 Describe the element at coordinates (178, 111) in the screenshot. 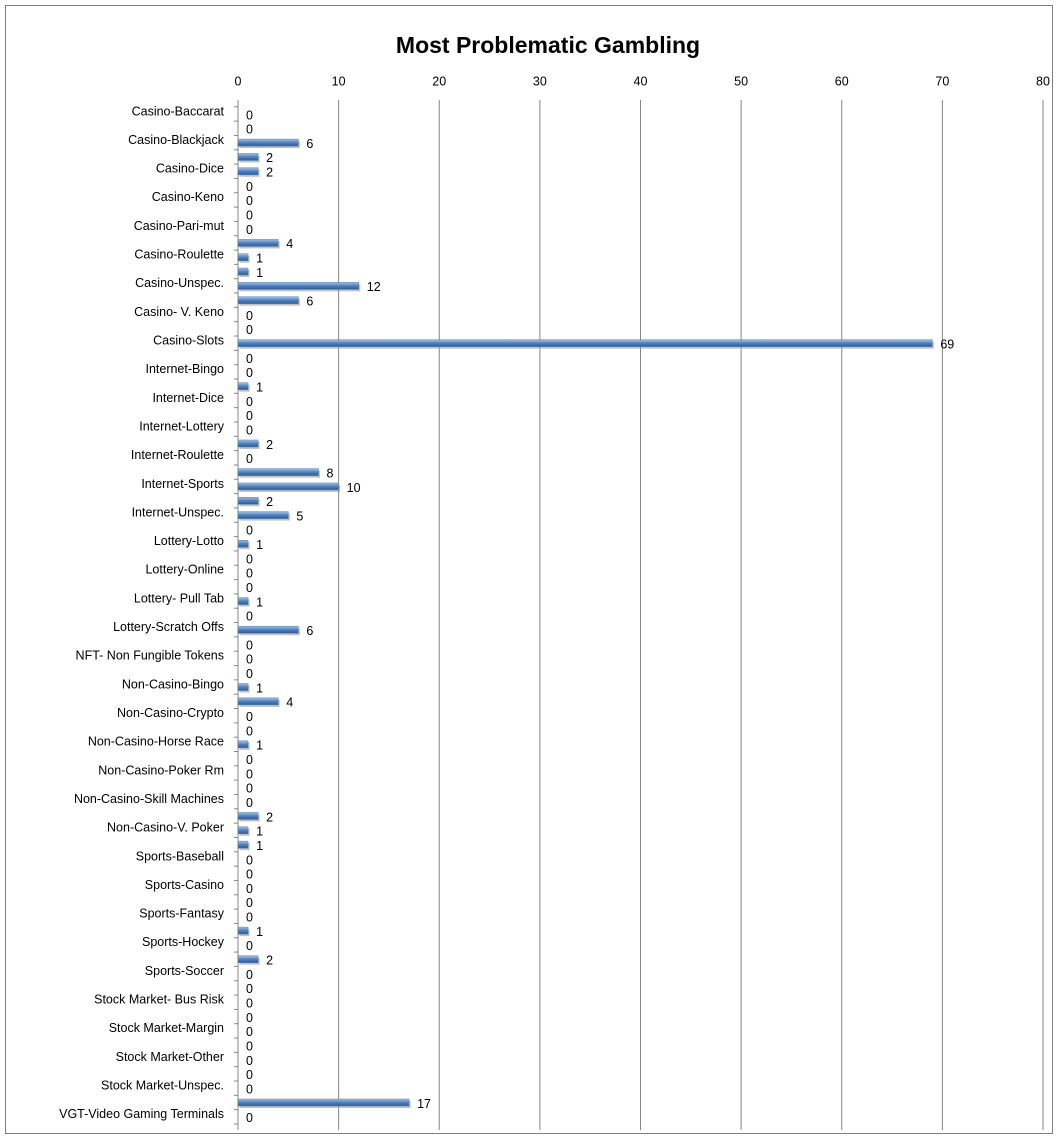

I see `y-tick-label: Casino-Baccarat` at that location.